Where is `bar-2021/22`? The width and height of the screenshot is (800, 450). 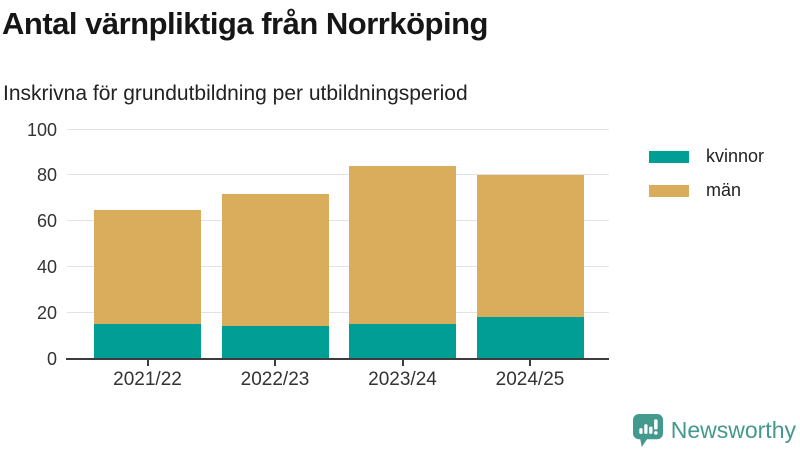
bar-2021/22 is located at coordinates (147, 244).